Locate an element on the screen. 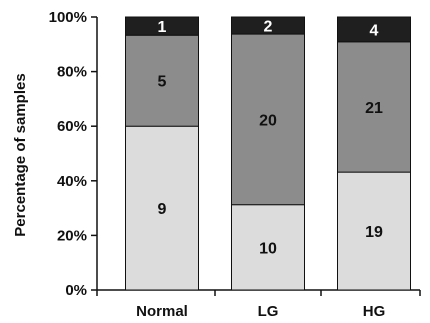  x-tick-label: LG is located at coordinates (268, 311).